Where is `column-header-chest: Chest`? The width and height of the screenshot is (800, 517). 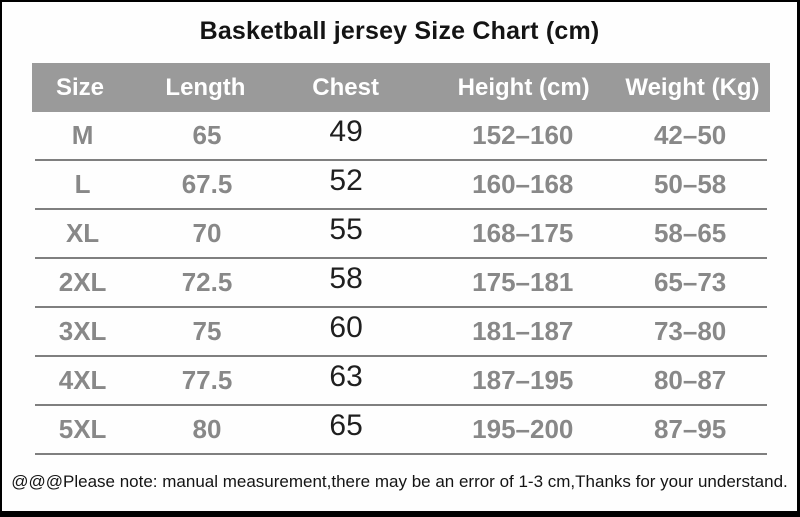
column-header-chest: Chest is located at coordinates (345, 87).